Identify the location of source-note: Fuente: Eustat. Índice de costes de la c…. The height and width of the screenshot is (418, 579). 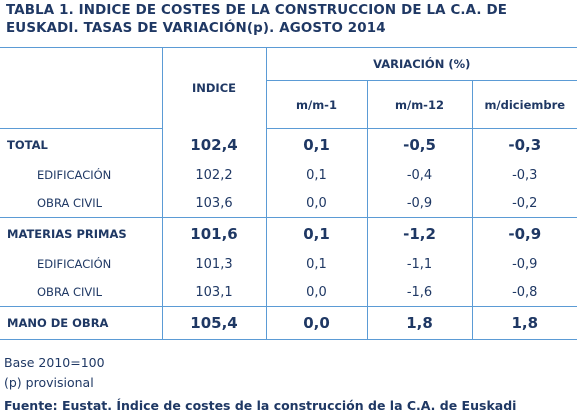
(260, 405).